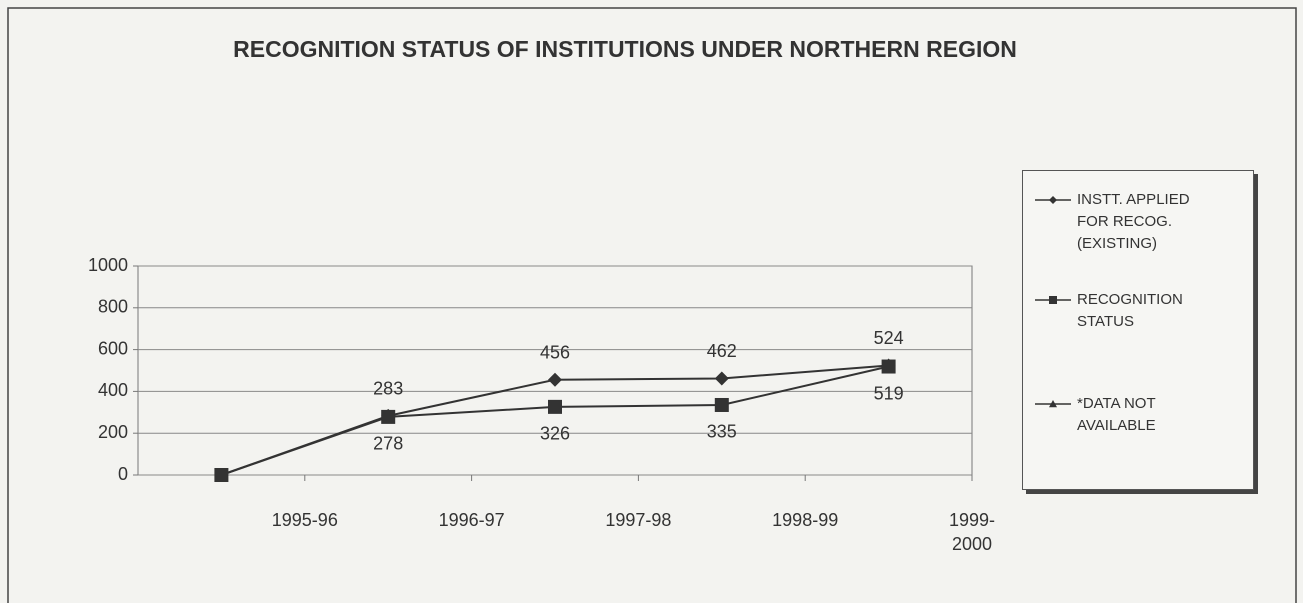  Describe the element at coordinates (113, 348) in the screenshot. I see `y-tick-label: 600` at that location.